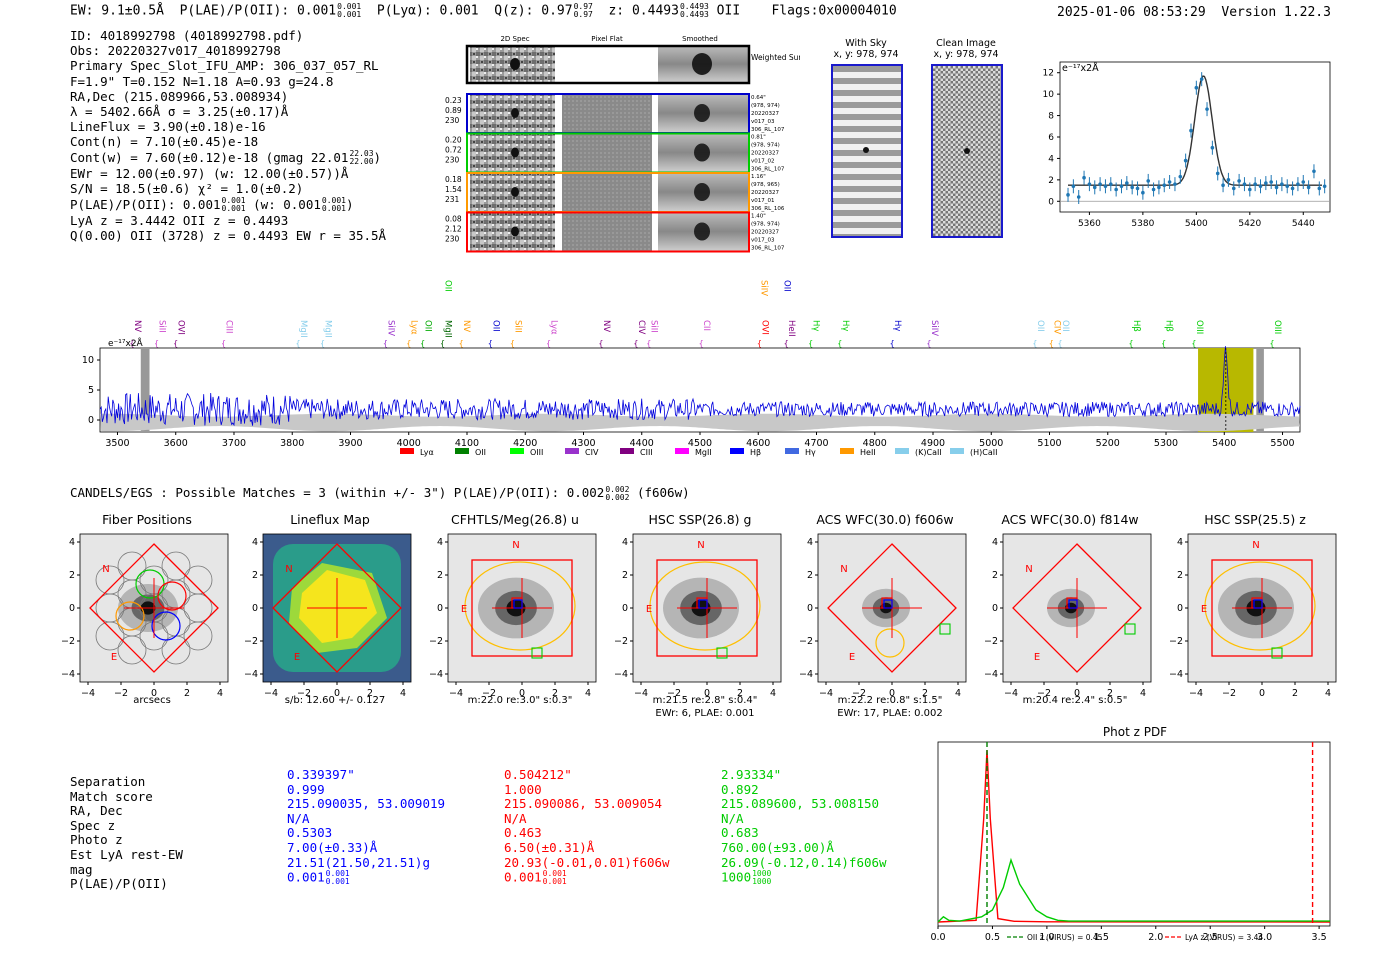 The image size is (1400, 953). I want to click on weighted-sum-row: Weighted Sum, so click(635, 64).